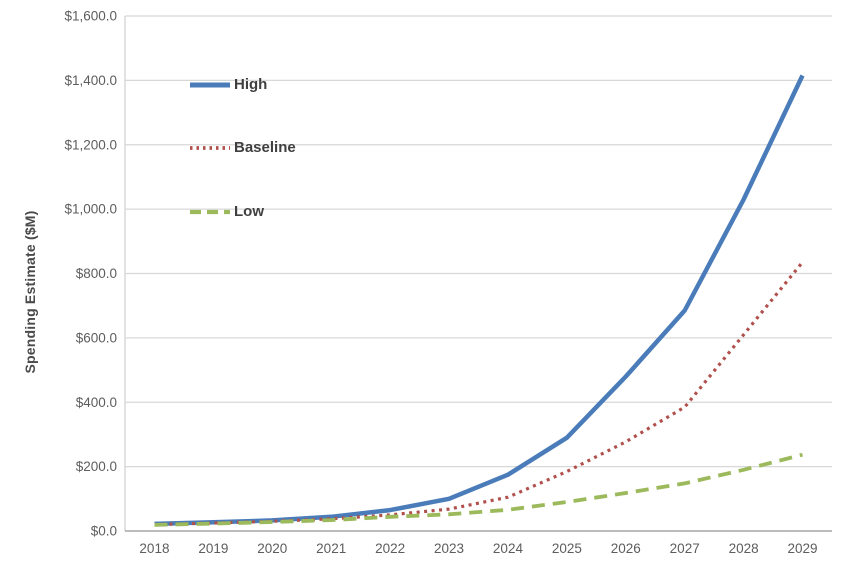 The width and height of the screenshot is (849, 567). Describe the element at coordinates (96, 402) in the screenshot. I see `y-tick-label: $400.0` at that location.